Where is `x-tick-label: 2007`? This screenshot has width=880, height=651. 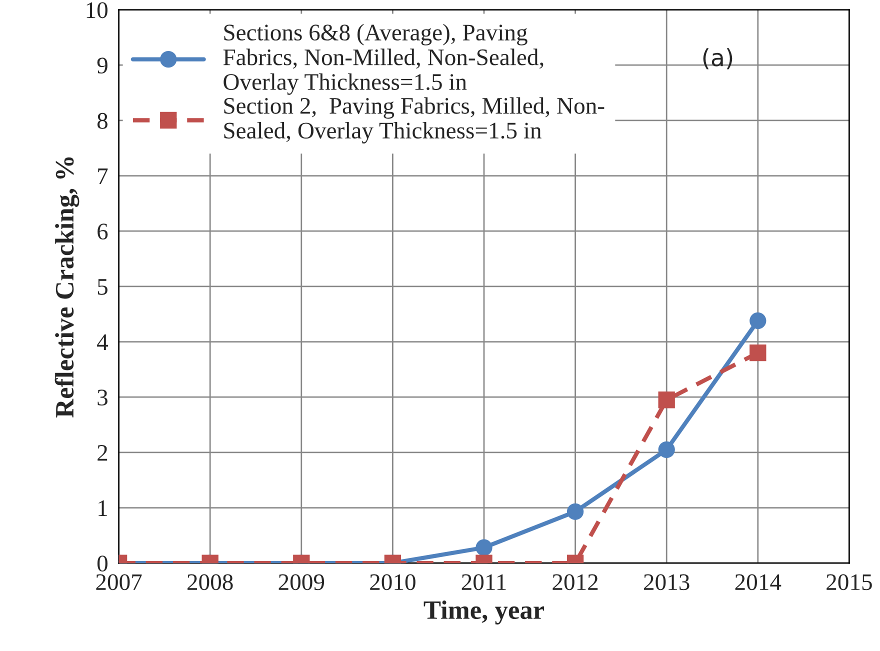
x-tick-label: 2007 is located at coordinates (119, 582).